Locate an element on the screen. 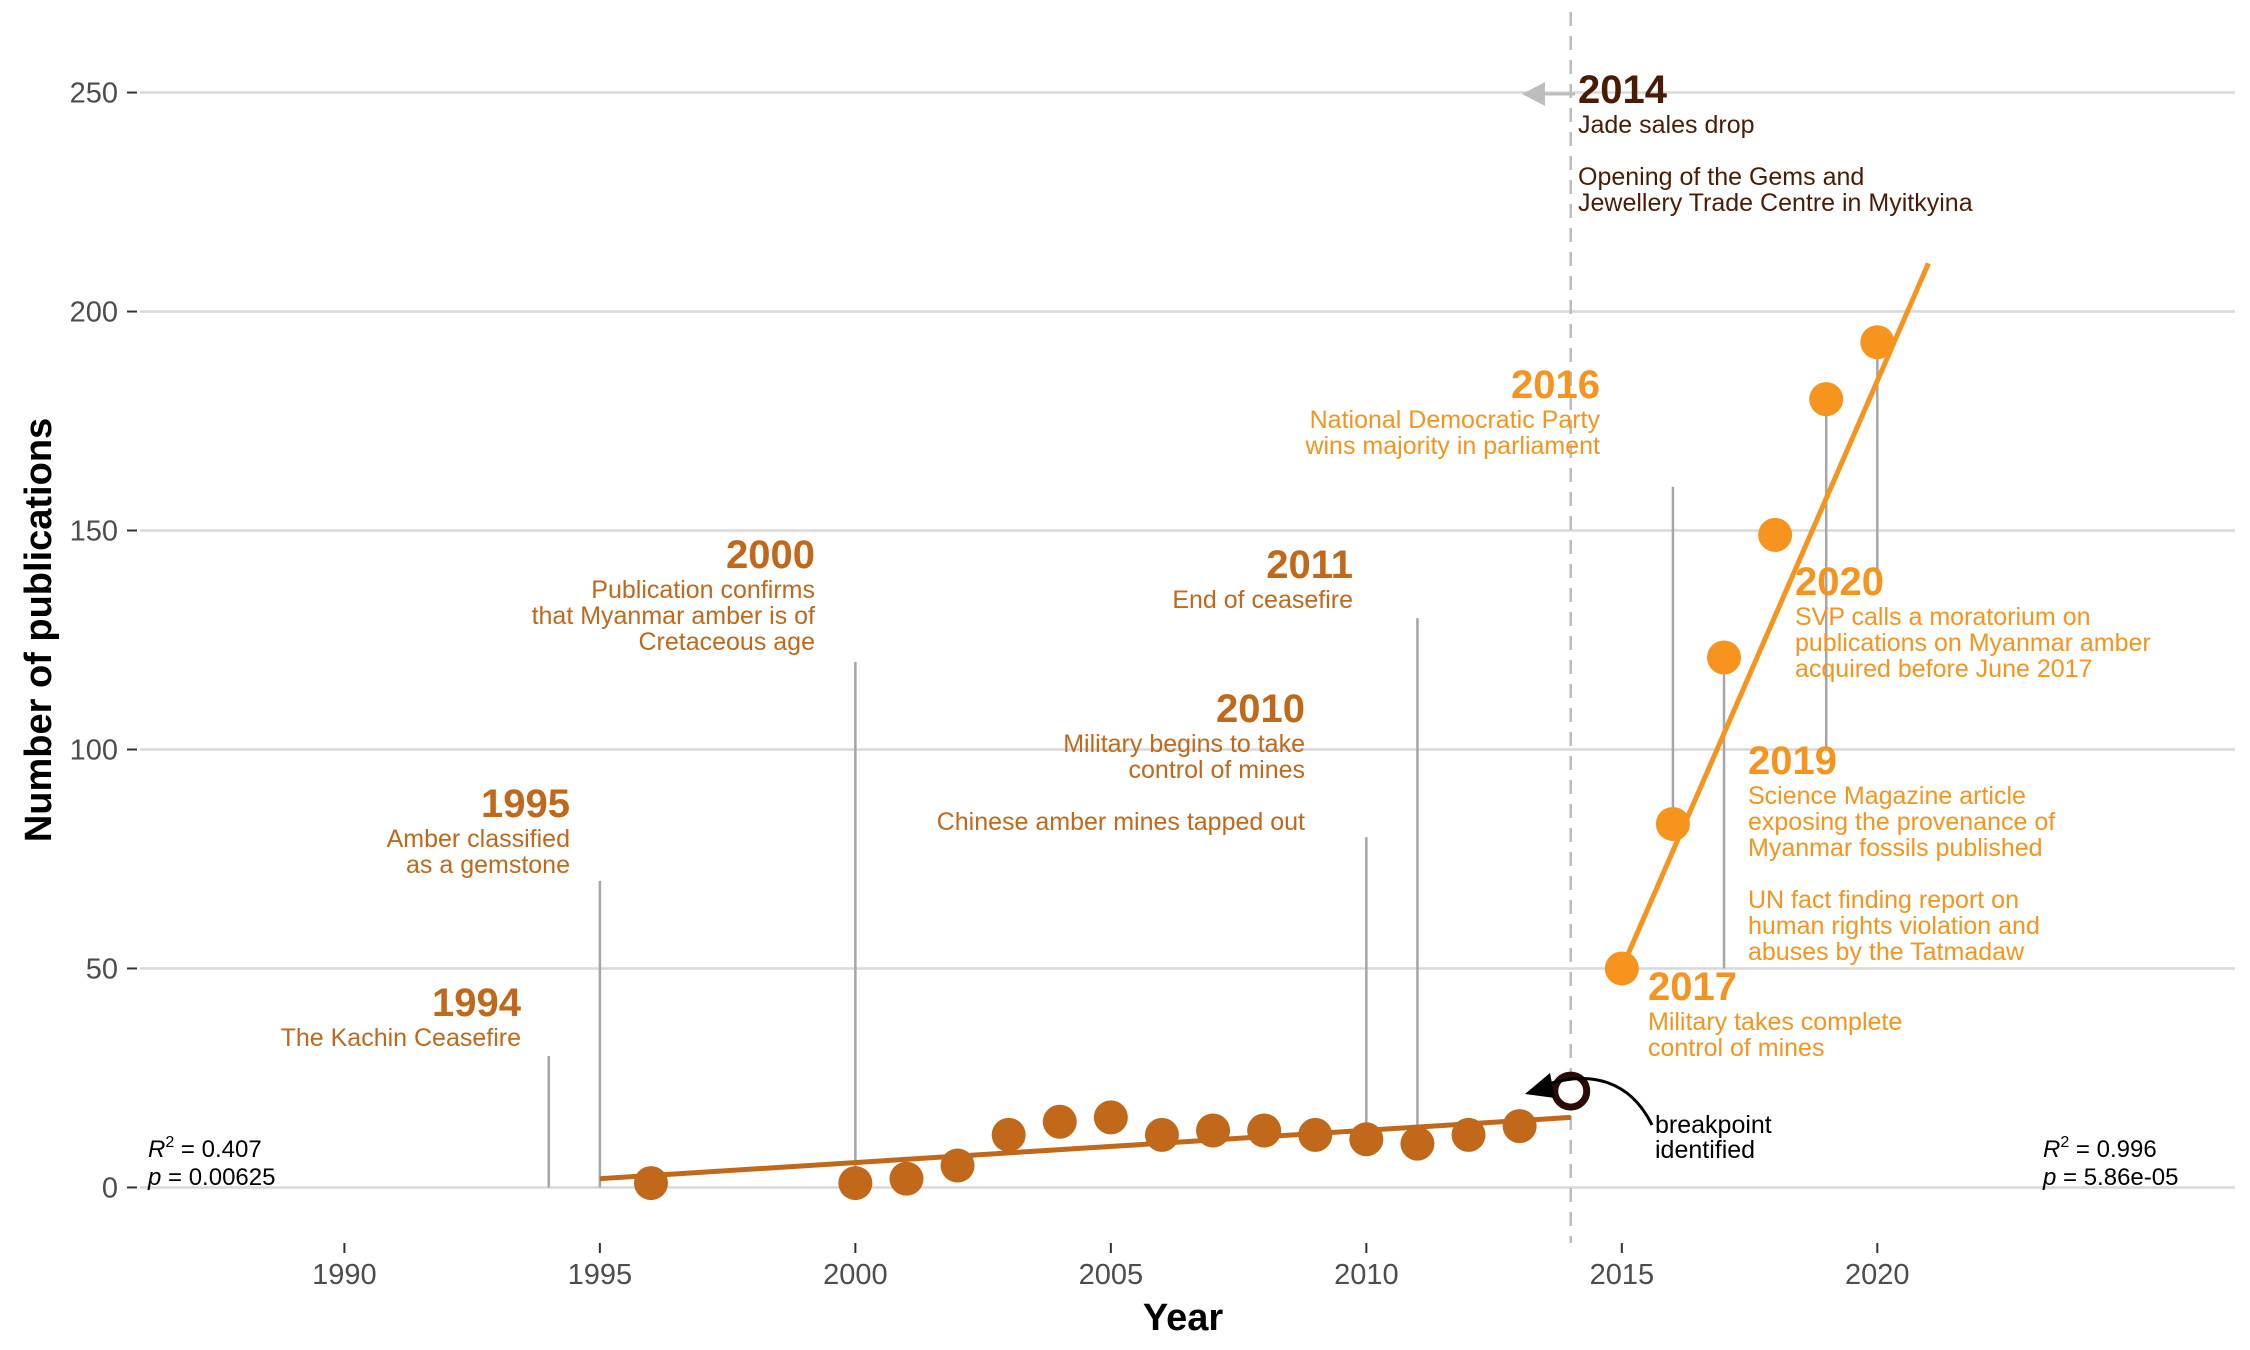  stats-r2-0: R2 = 0.407 is located at coordinates (205, 1148).